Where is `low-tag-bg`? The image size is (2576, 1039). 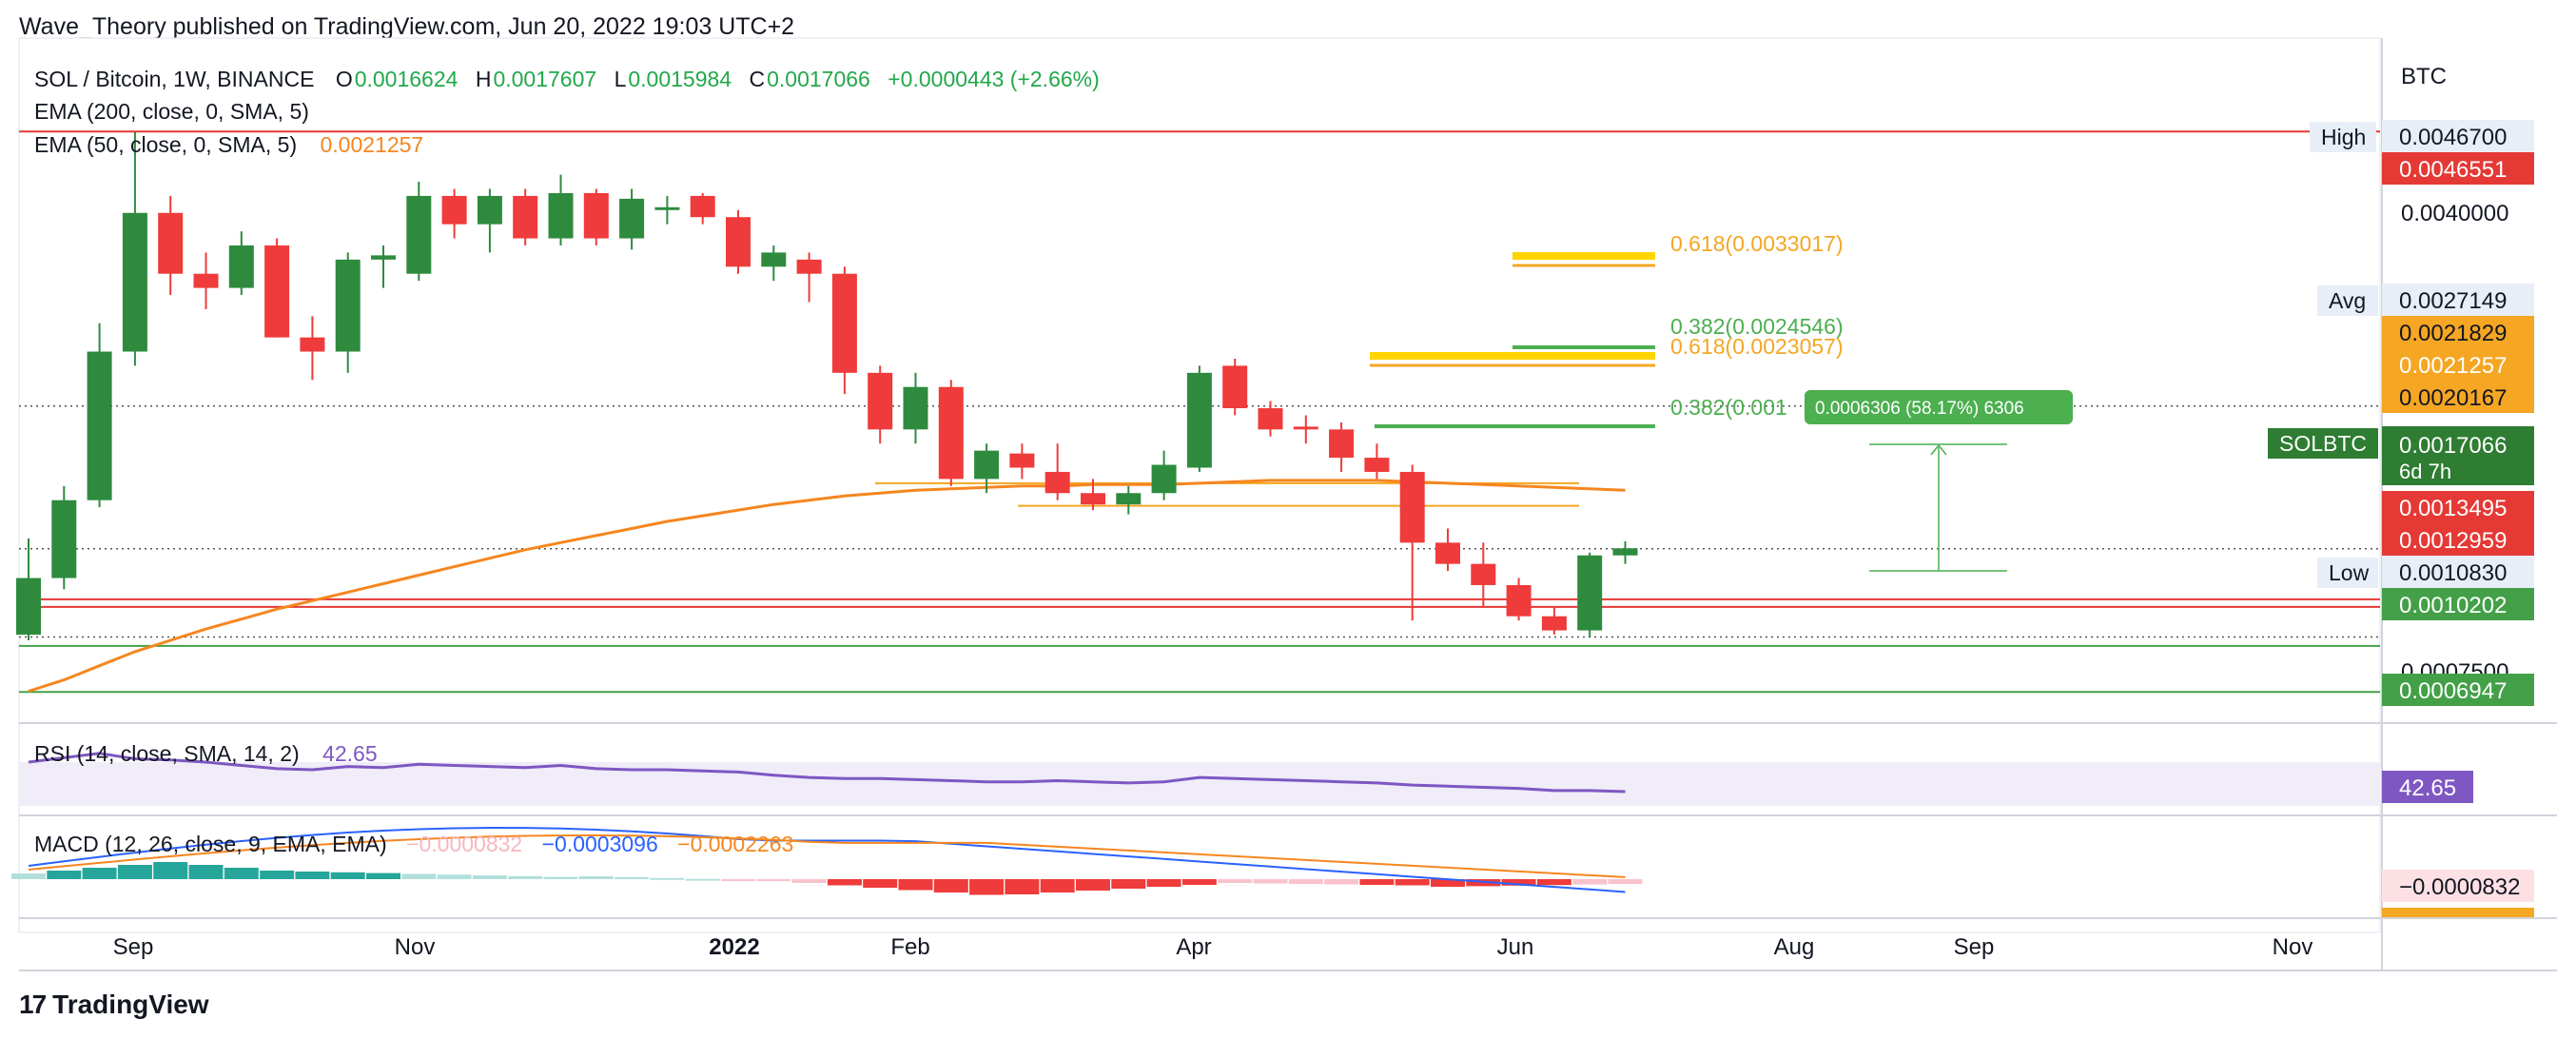 low-tag-bg is located at coordinates (2348, 573).